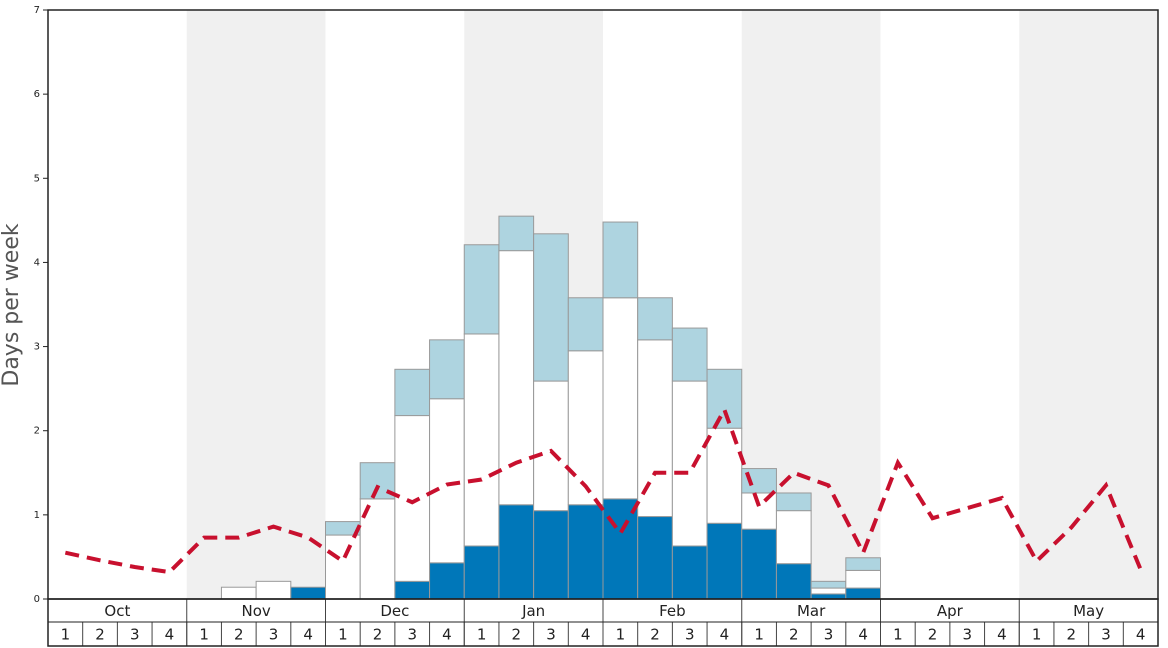  I want to click on y-tick-label: 1, so click(37, 515).